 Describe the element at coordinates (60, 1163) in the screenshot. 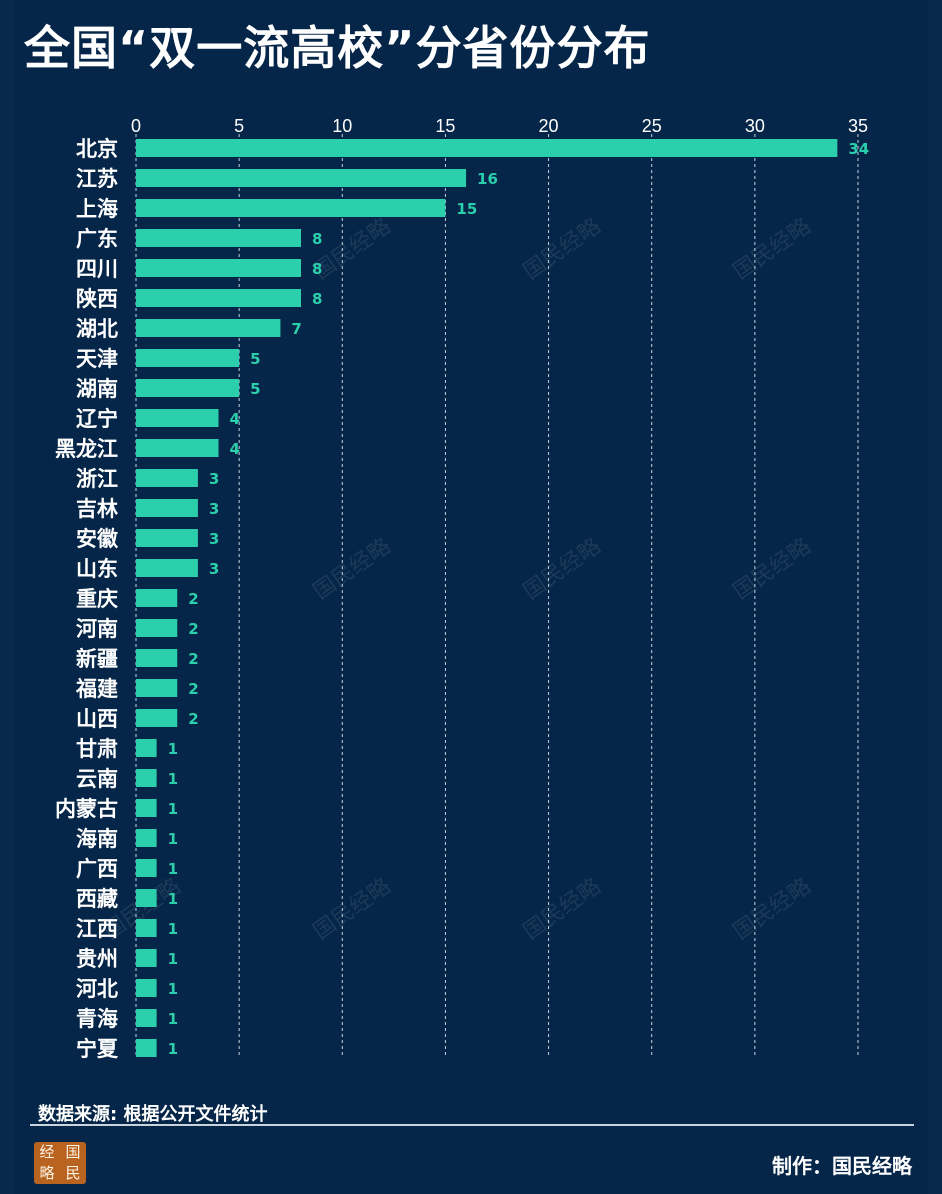

I see `brand-logo: 经国略民` at that location.